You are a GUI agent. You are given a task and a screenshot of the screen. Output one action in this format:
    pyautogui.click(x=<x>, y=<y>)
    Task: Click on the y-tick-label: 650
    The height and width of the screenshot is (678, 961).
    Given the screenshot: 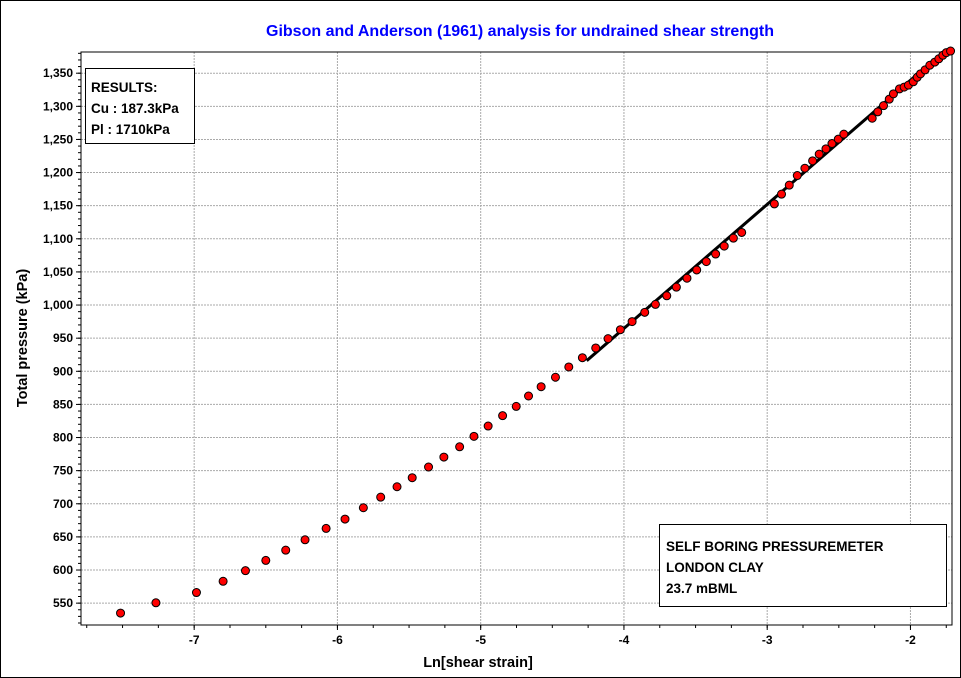 What is the action you would take?
    pyautogui.click(x=63, y=537)
    